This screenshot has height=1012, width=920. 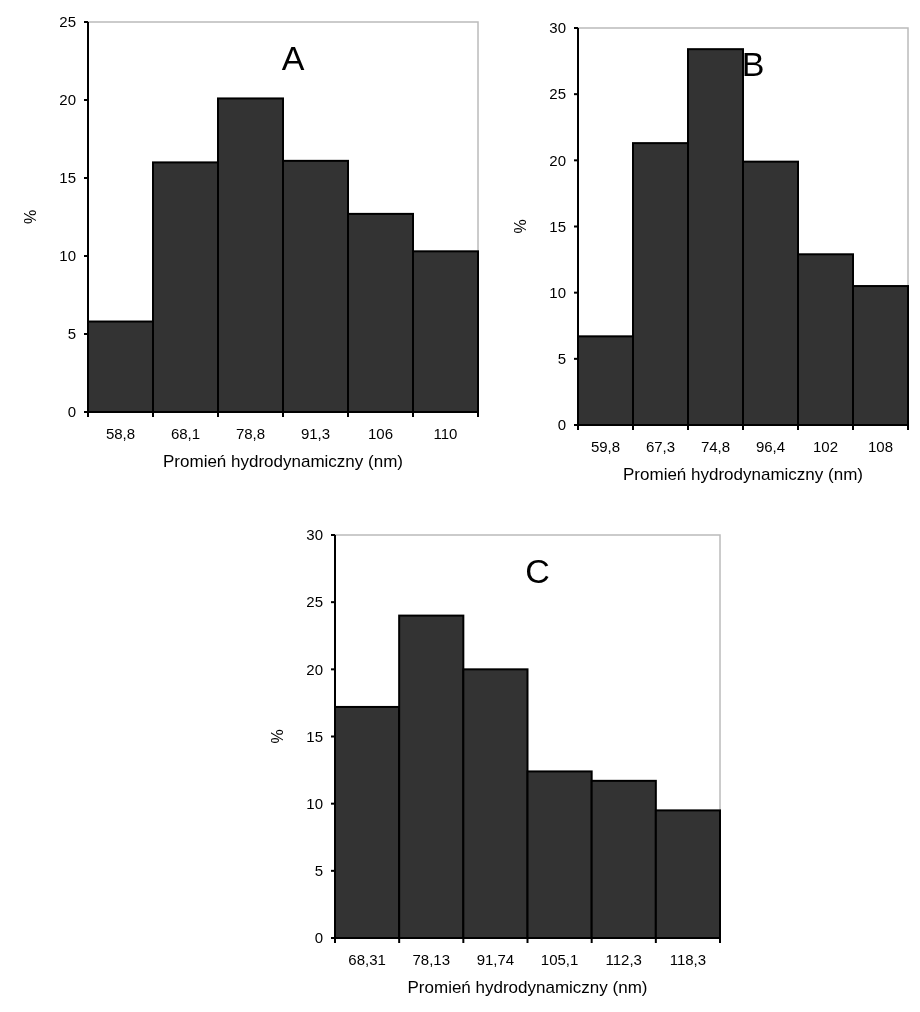 I want to click on text: A, so click(x=293, y=58).